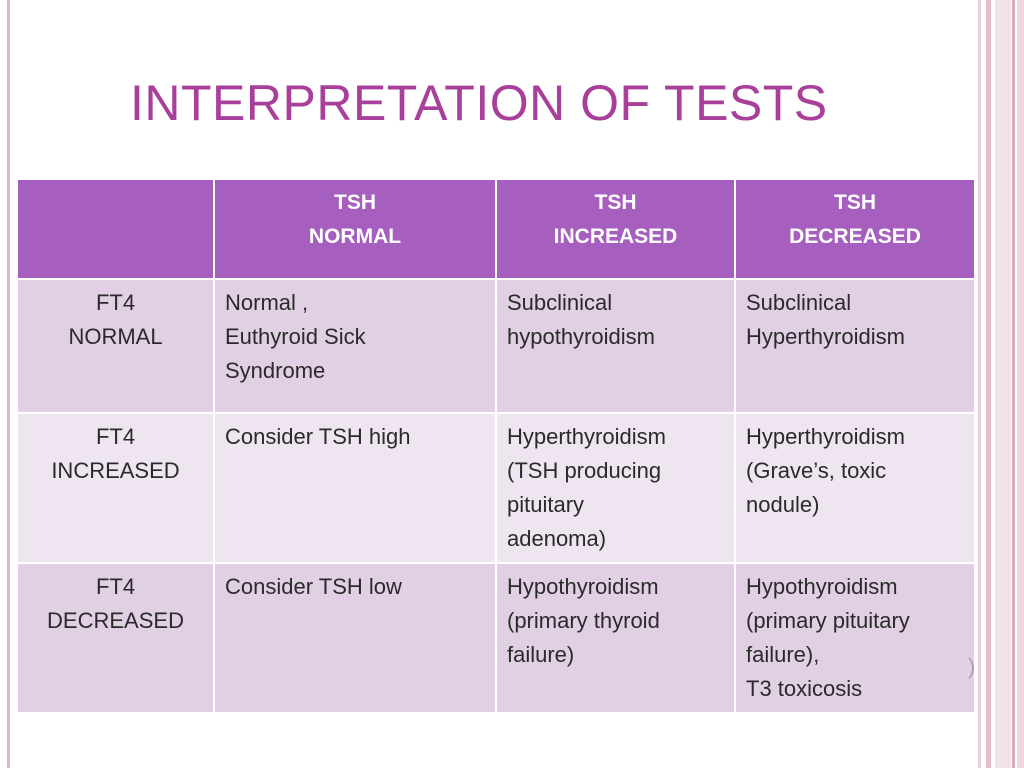 The width and height of the screenshot is (1024, 768). I want to click on header-line: NORMAL, so click(355, 236).